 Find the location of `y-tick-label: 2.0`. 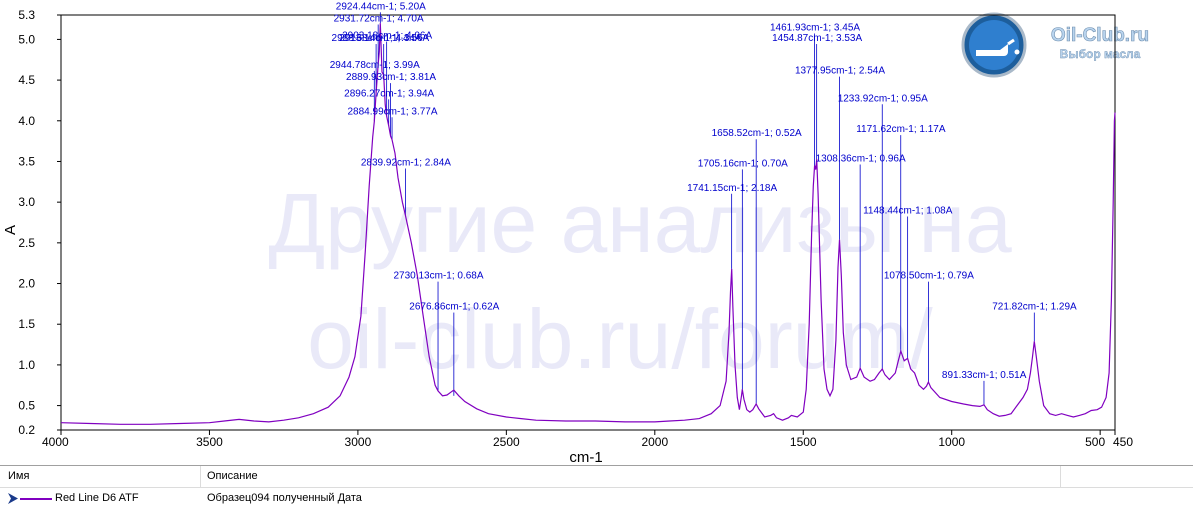

y-tick-label: 2.0 is located at coordinates (26, 284).